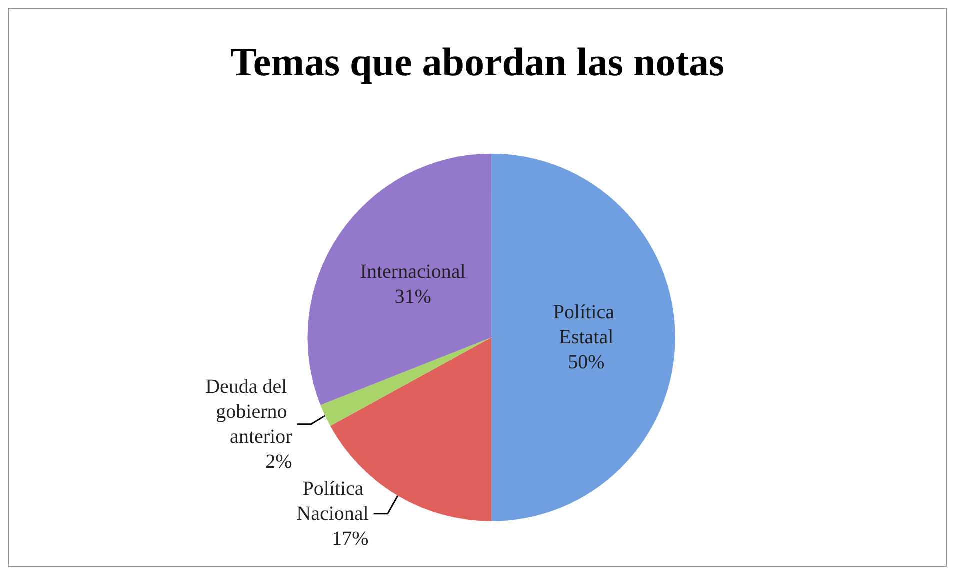 The image size is (957, 577). What do you see at coordinates (249, 412) in the screenshot?
I see `slice-label: Deuda del gobierno anterior` at bounding box center [249, 412].